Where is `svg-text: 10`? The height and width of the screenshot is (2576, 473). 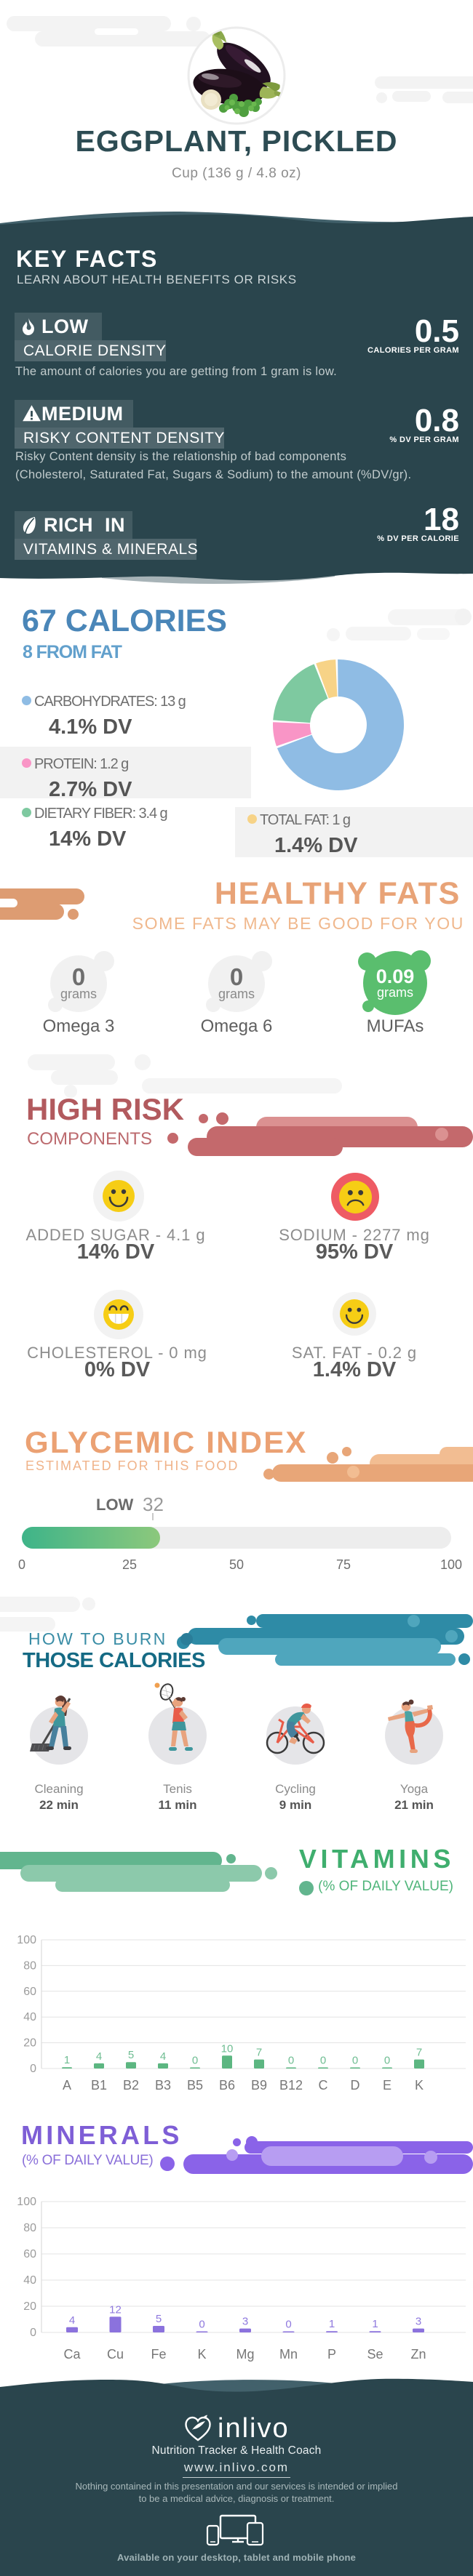 svg-text: 10 is located at coordinates (227, 2048).